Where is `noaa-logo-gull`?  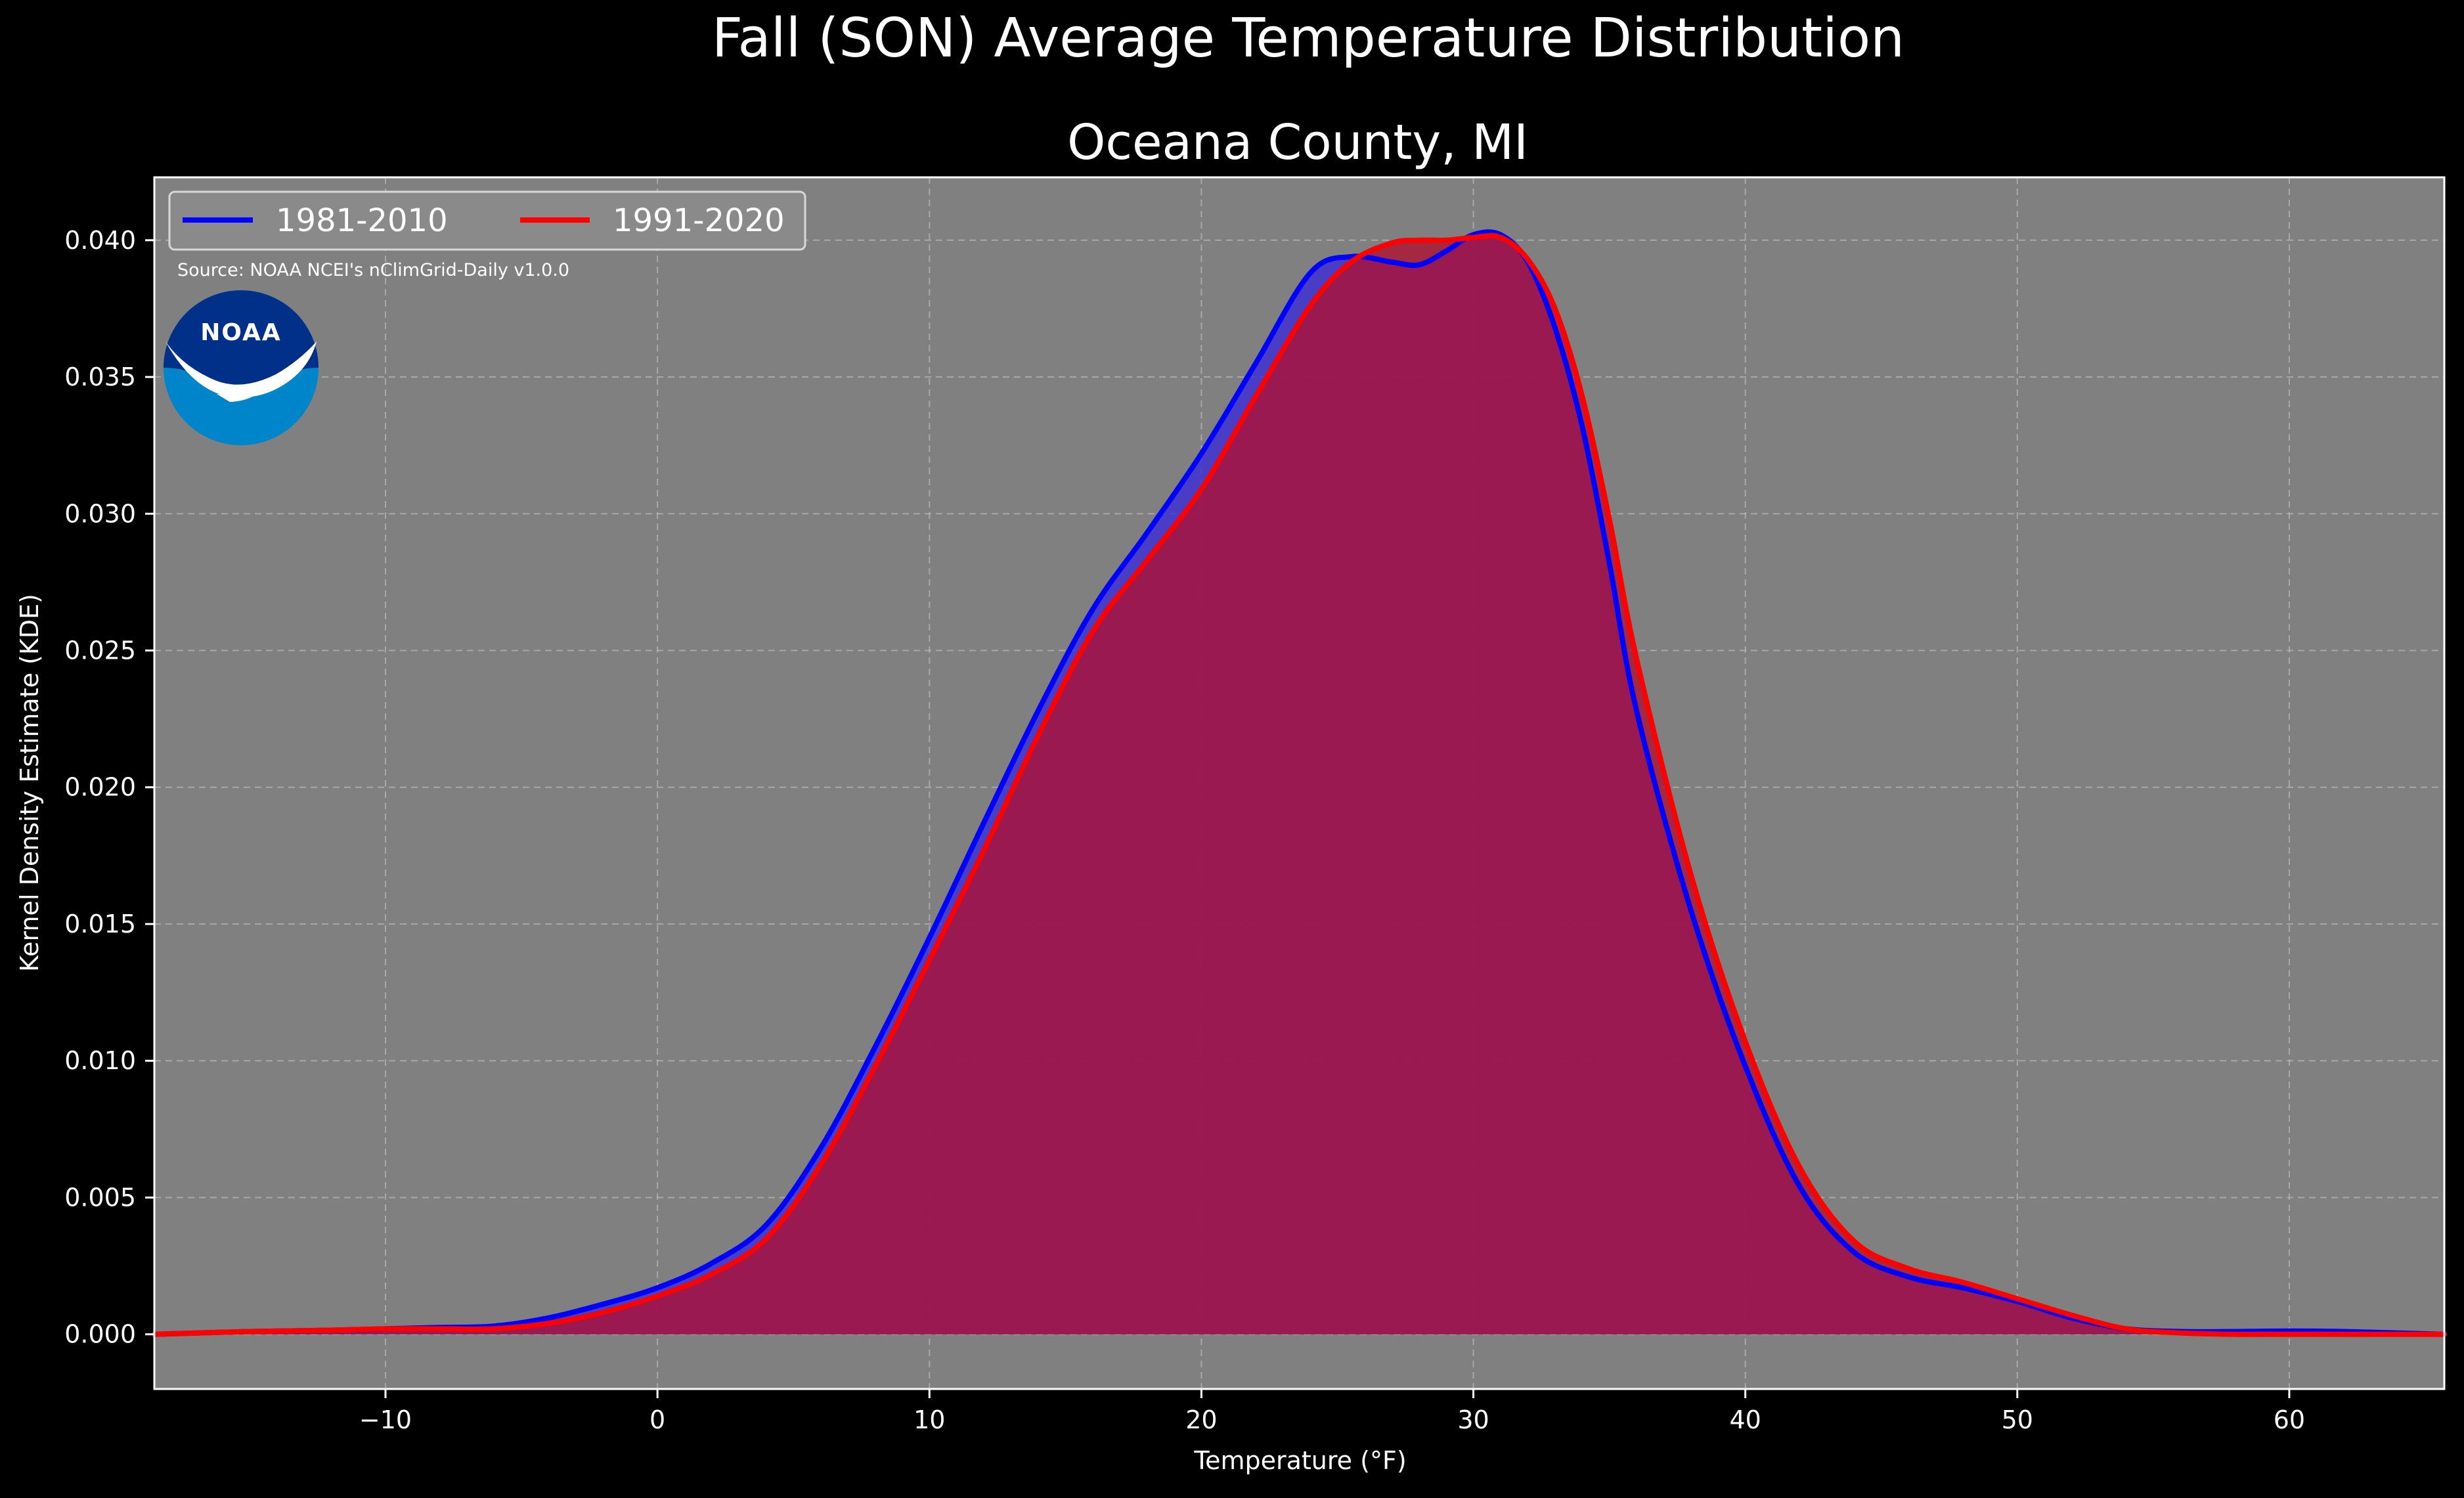 noaa-logo-gull is located at coordinates (241, 369).